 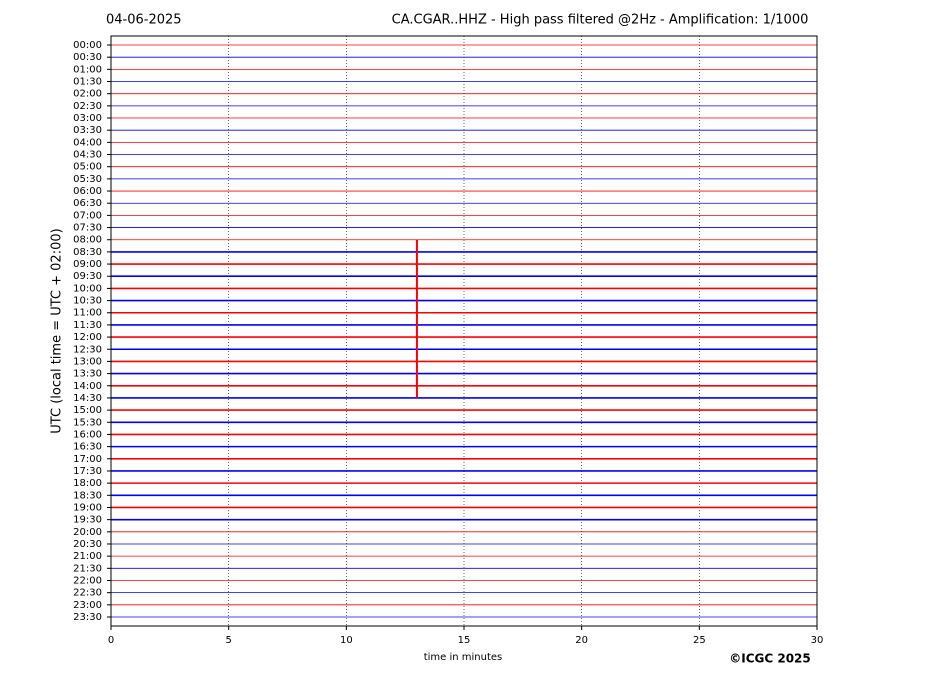 What do you see at coordinates (87, 301) in the screenshot?
I see `y-tick-label: 10:30` at bounding box center [87, 301].